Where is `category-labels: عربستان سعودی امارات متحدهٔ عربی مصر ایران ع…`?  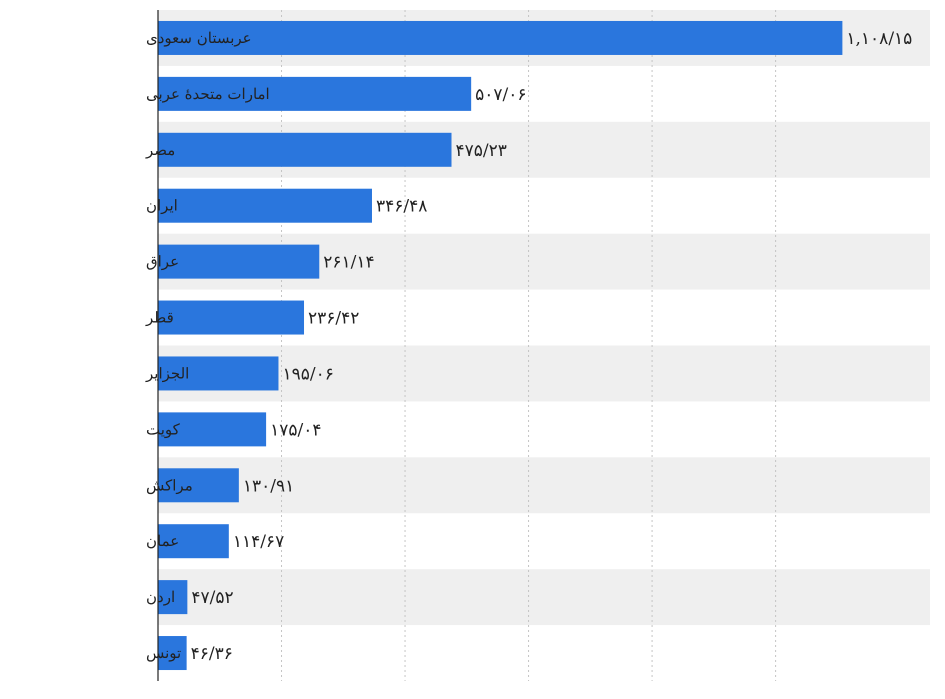
category-labels: عربستان سعودی امارات متحدهٔ عربی مصر ایران ع… is located at coordinates (207, 345).